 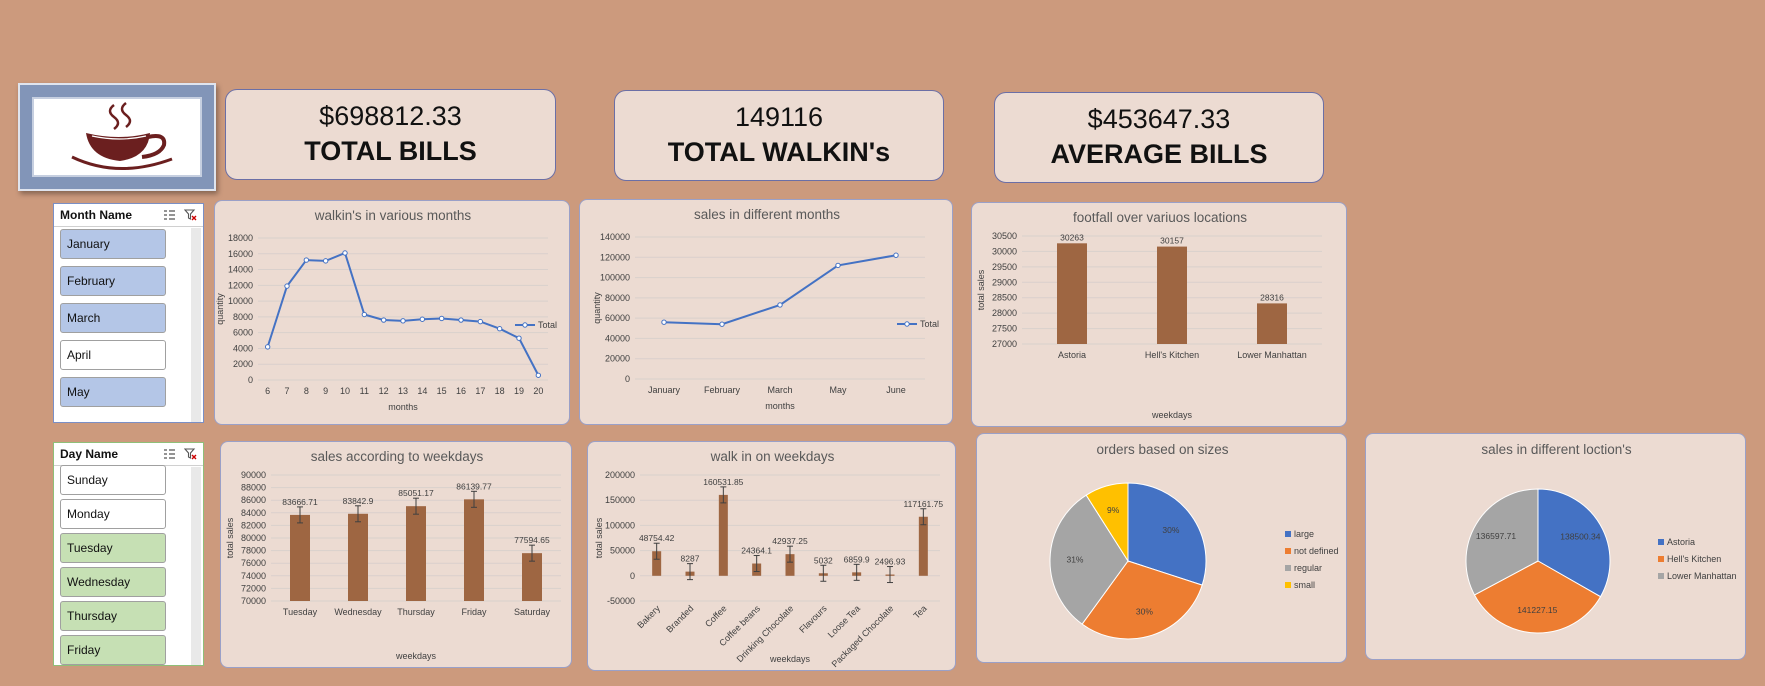 I want to click on day-slicer-item-friday: Friday, so click(x=113, y=650).